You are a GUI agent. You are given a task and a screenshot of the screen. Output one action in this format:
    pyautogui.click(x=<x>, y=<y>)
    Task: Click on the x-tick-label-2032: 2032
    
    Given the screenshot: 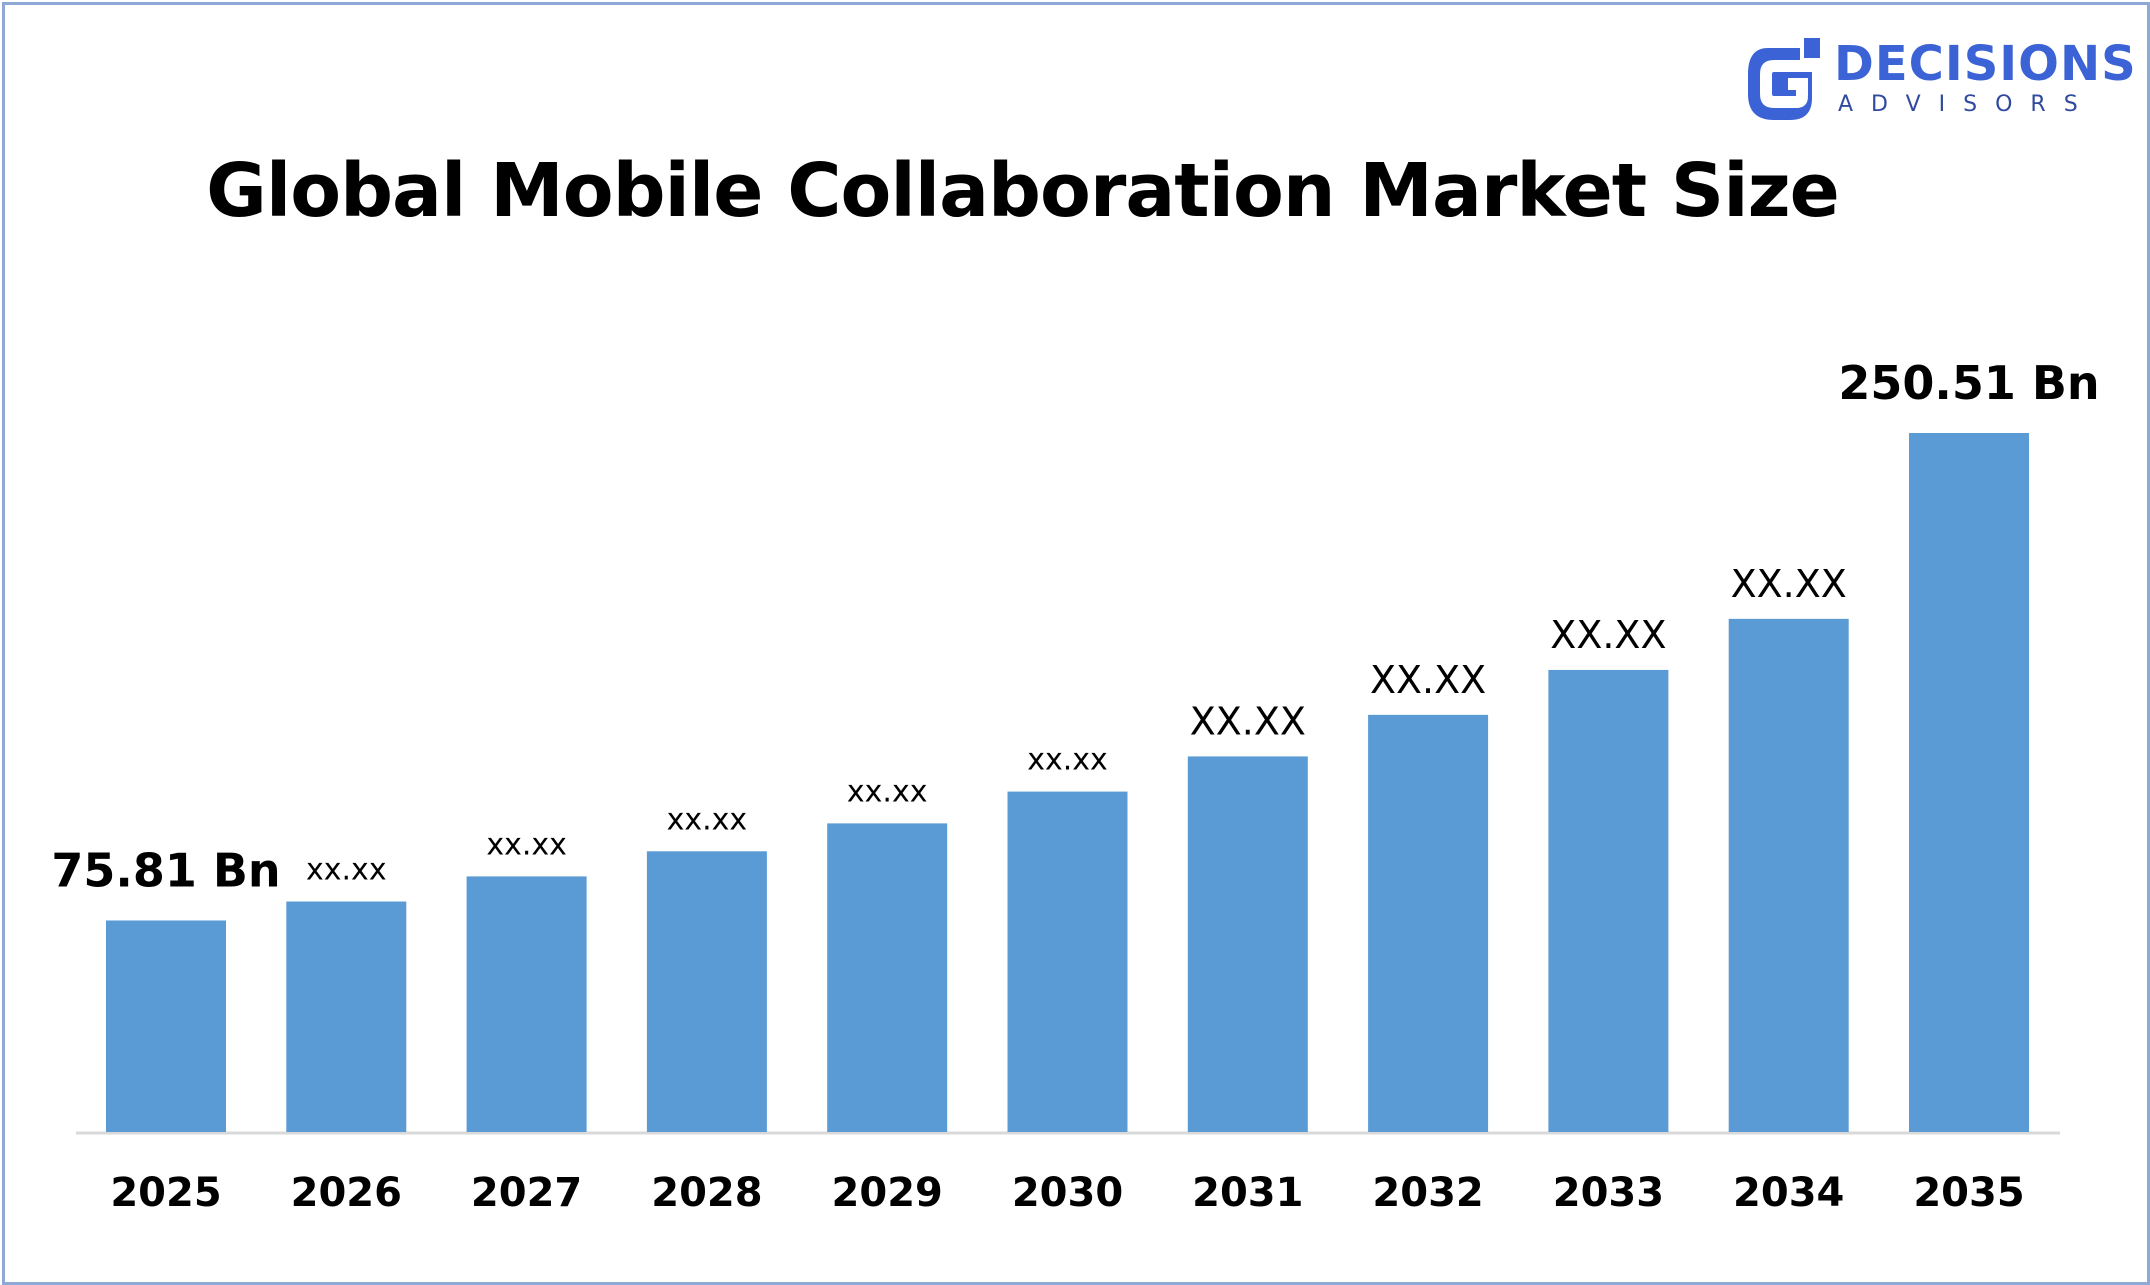 What is the action you would take?
    pyautogui.click(x=1427, y=1193)
    